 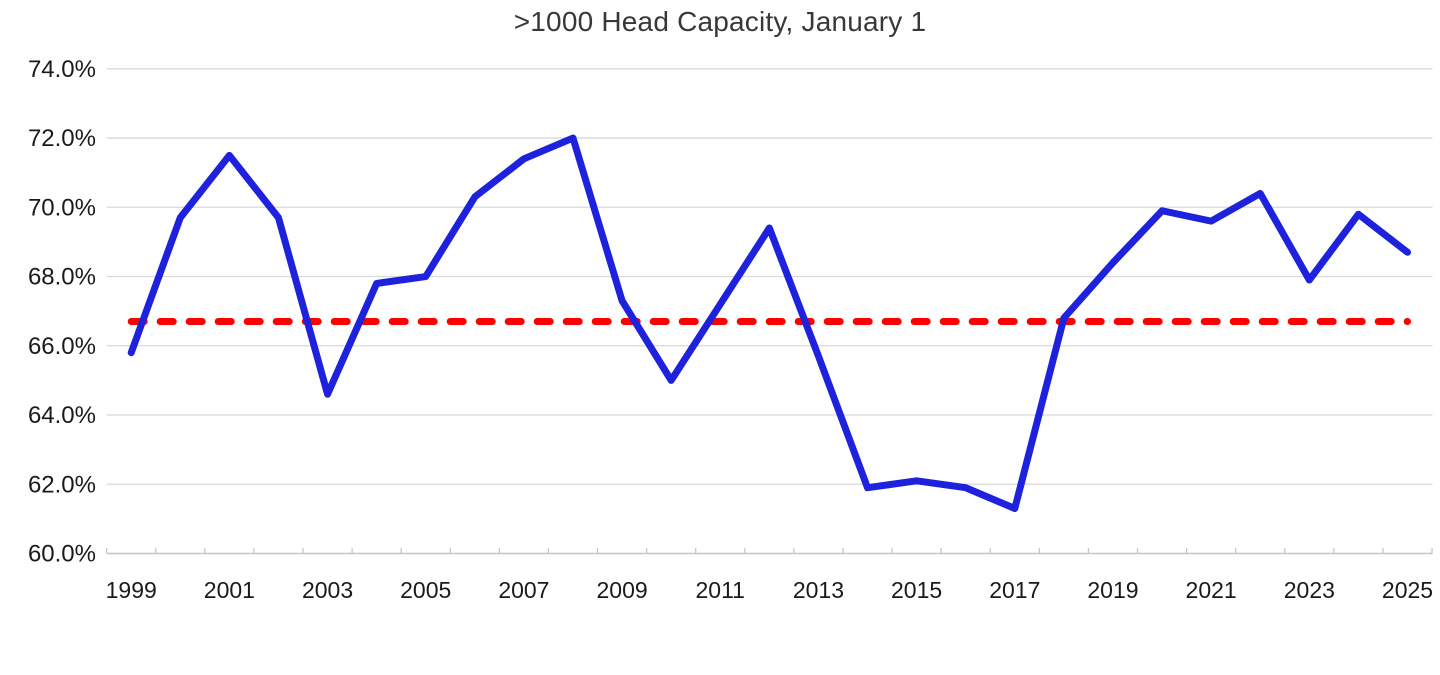 I want to click on y-tick-label: 60.0%, so click(x=62, y=554).